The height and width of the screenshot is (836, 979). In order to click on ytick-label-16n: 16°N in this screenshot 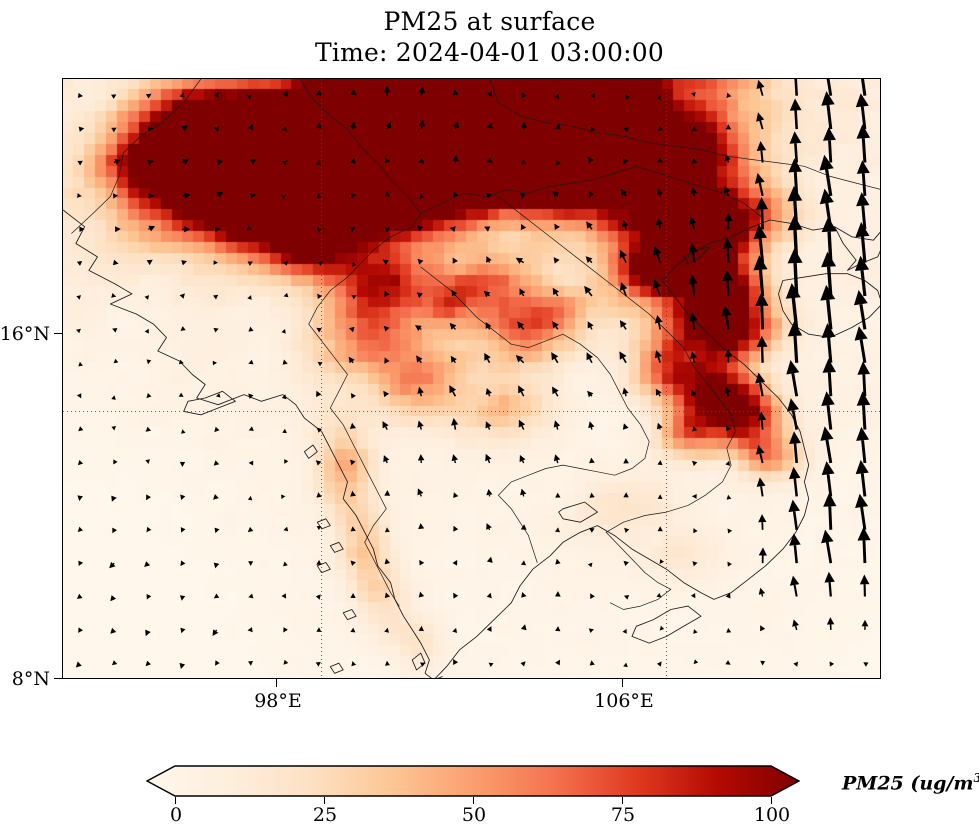, I will do `click(25, 334)`.